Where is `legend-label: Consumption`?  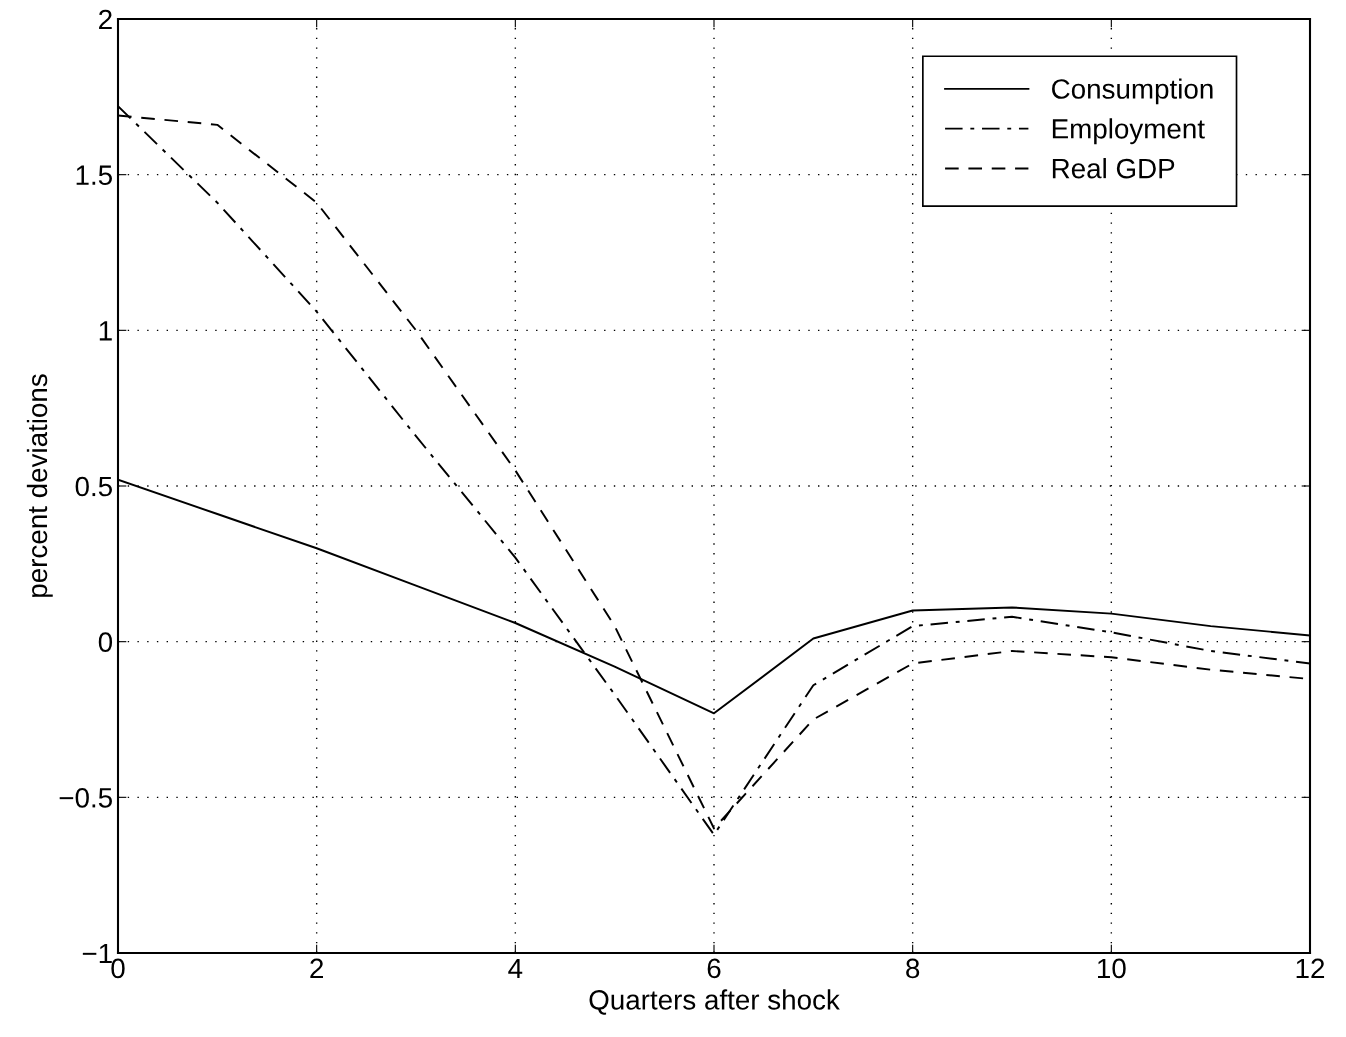
legend-label: Consumption is located at coordinates (1132, 91).